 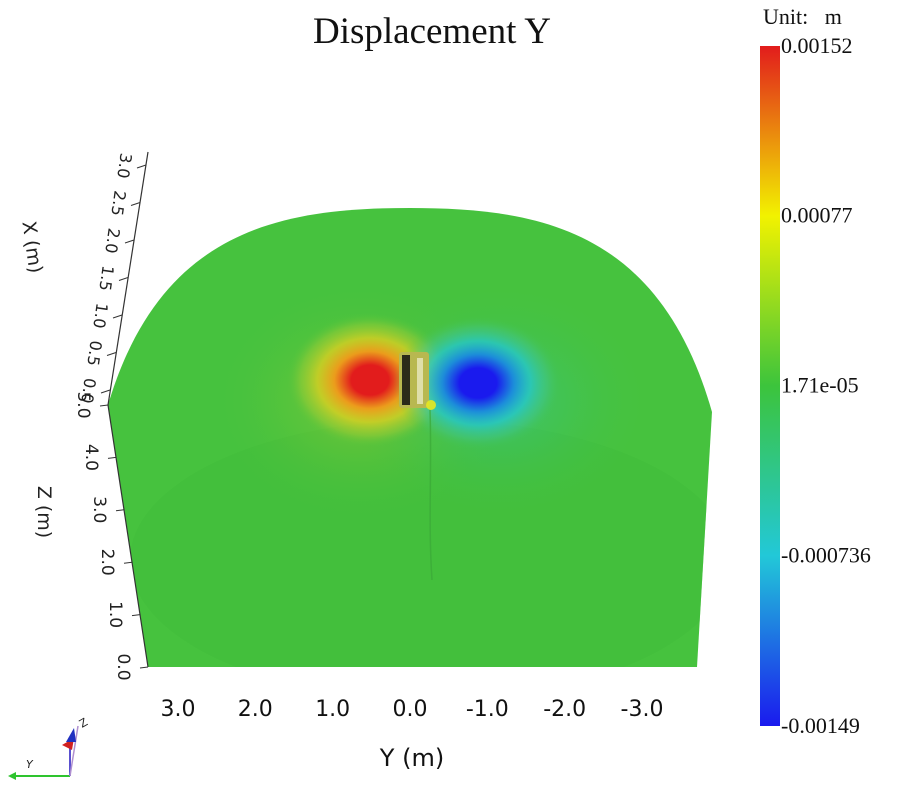 What do you see at coordinates (255, 709) in the screenshot?
I see `y-tick-label: 2.0` at bounding box center [255, 709].